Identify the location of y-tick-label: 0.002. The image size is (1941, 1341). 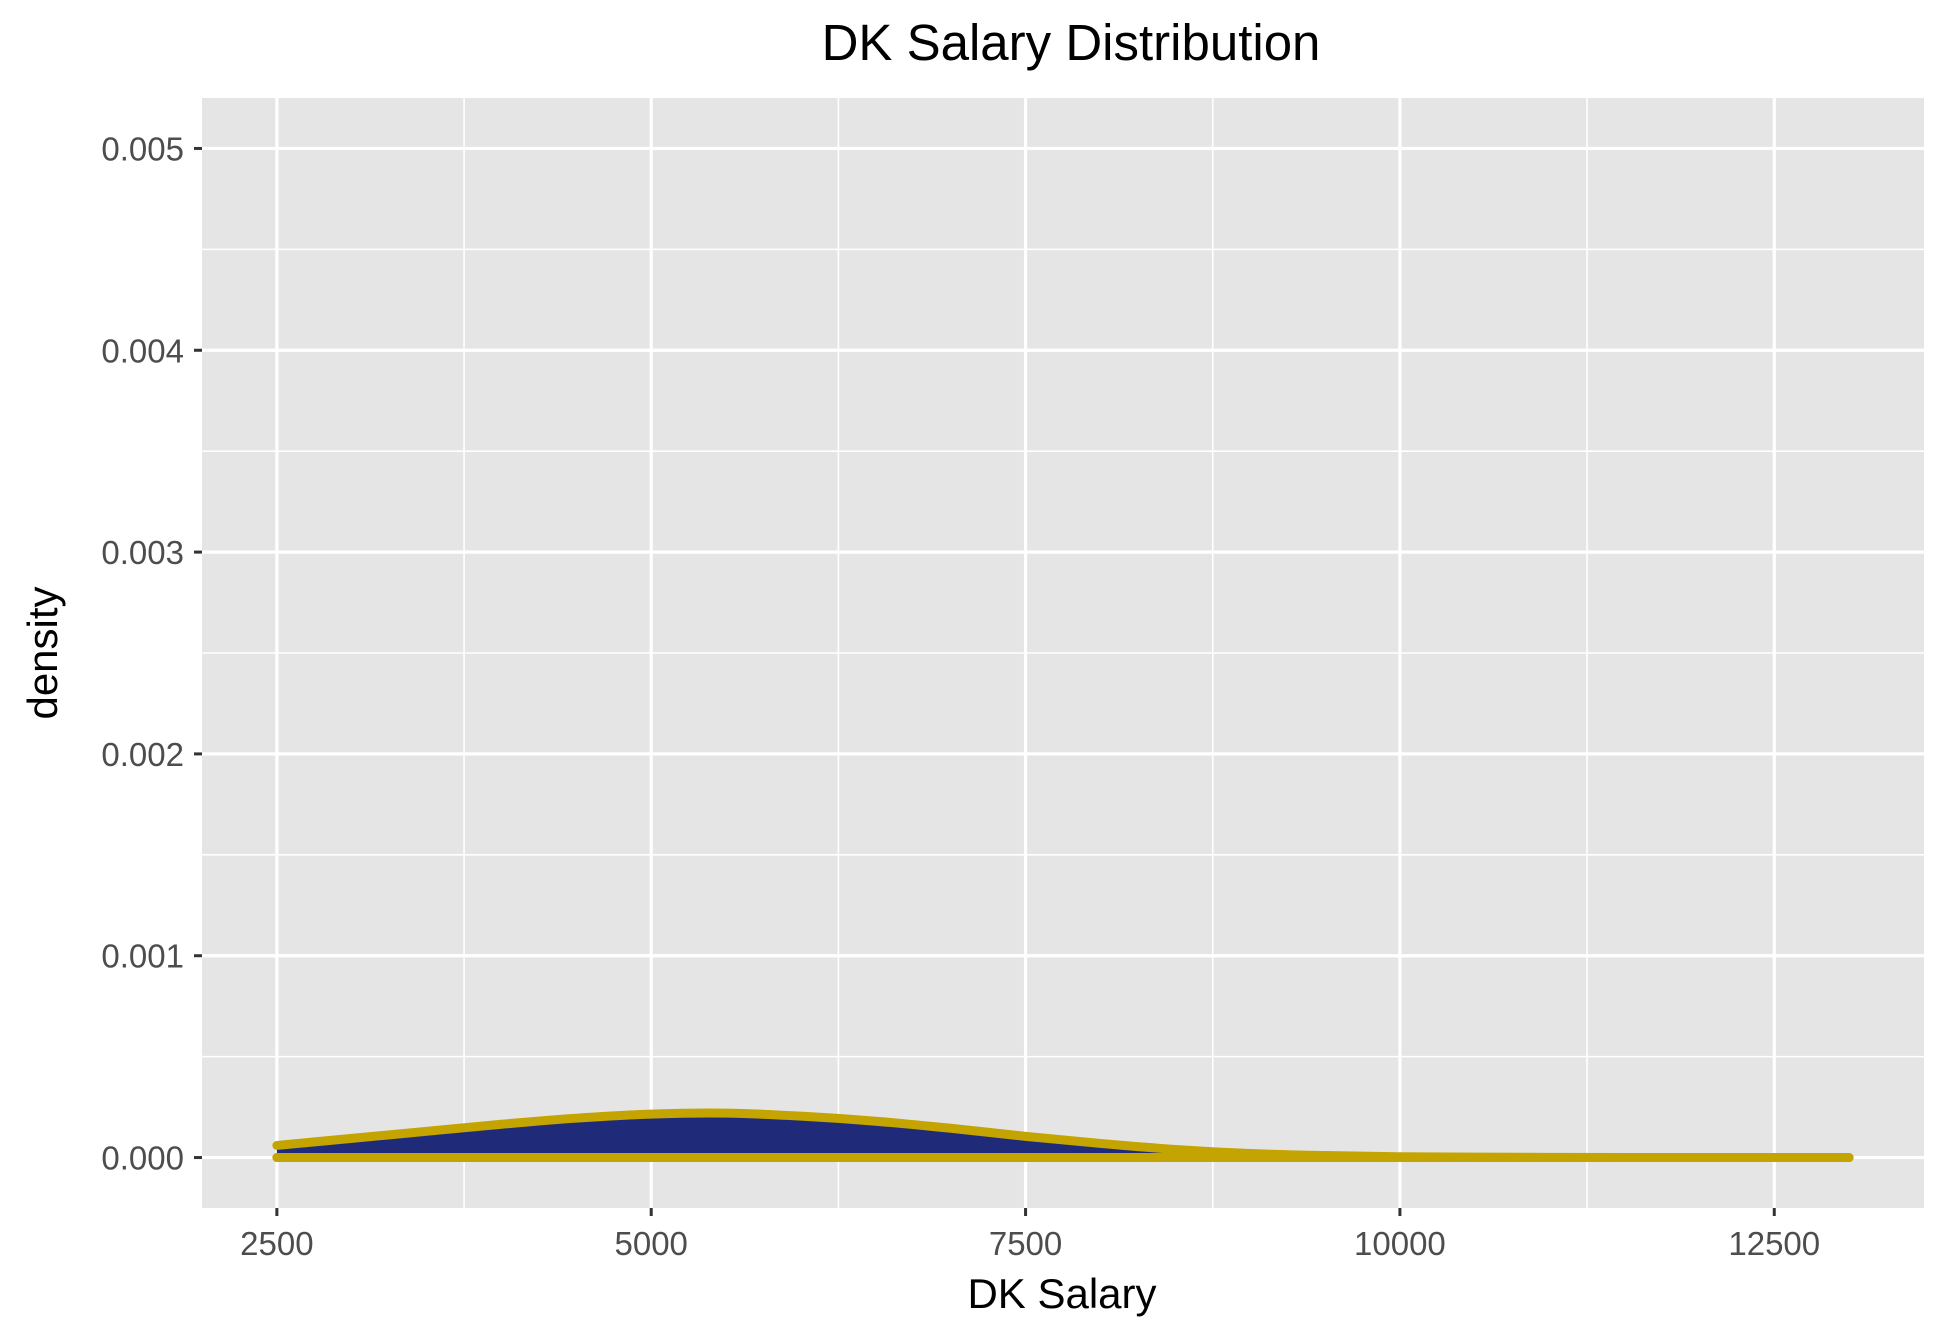
(142, 754).